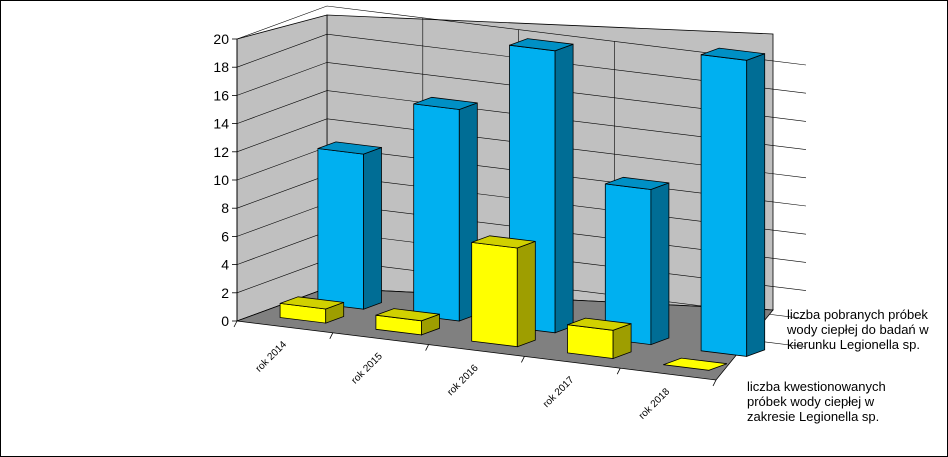 This screenshot has height=457, width=948. I want to click on x-category-label: rok 2014, so click(272, 357).